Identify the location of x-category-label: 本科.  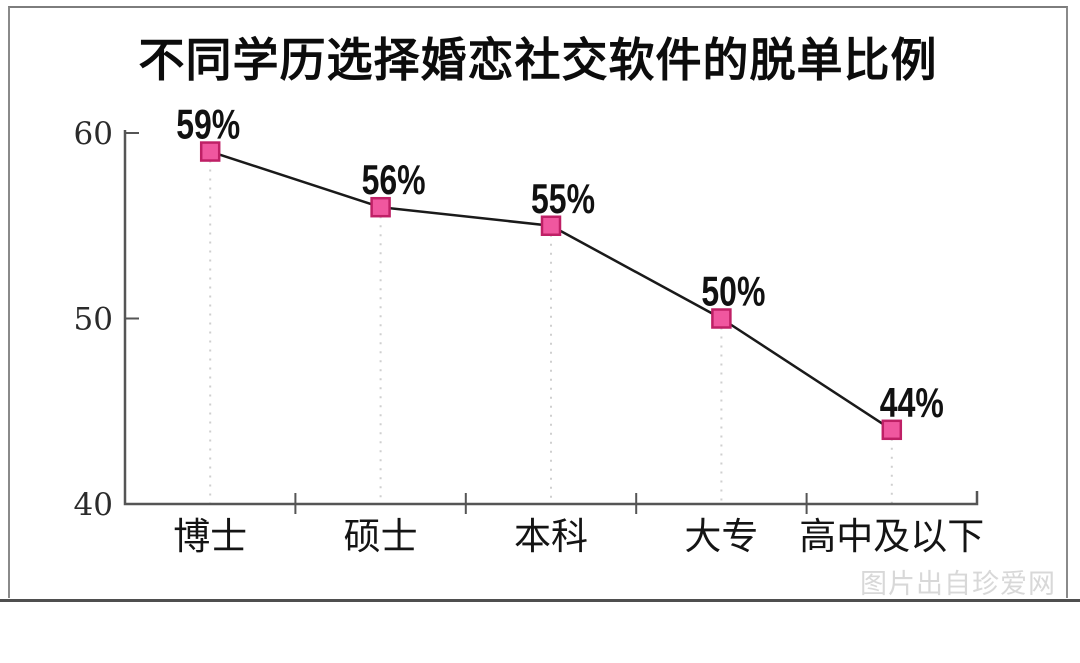
(551, 536).